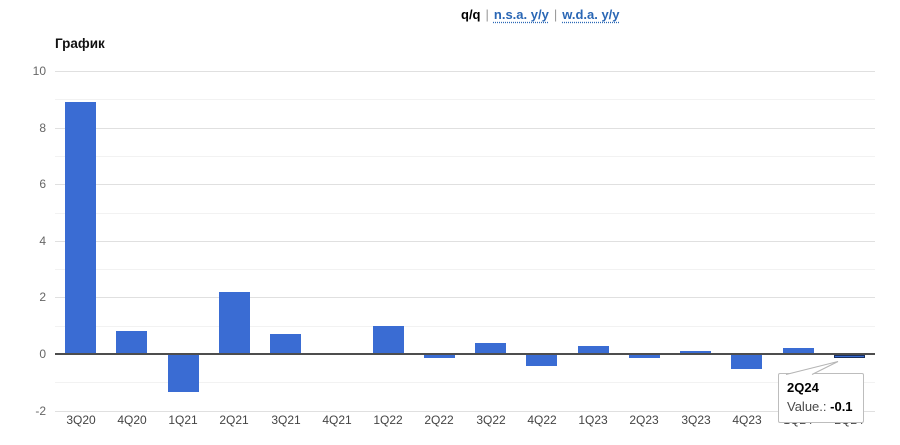 This screenshot has width=900, height=445. What do you see at coordinates (696, 420) in the screenshot?
I see `x-axis-tick-label: 3Q23` at bounding box center [696, 420].